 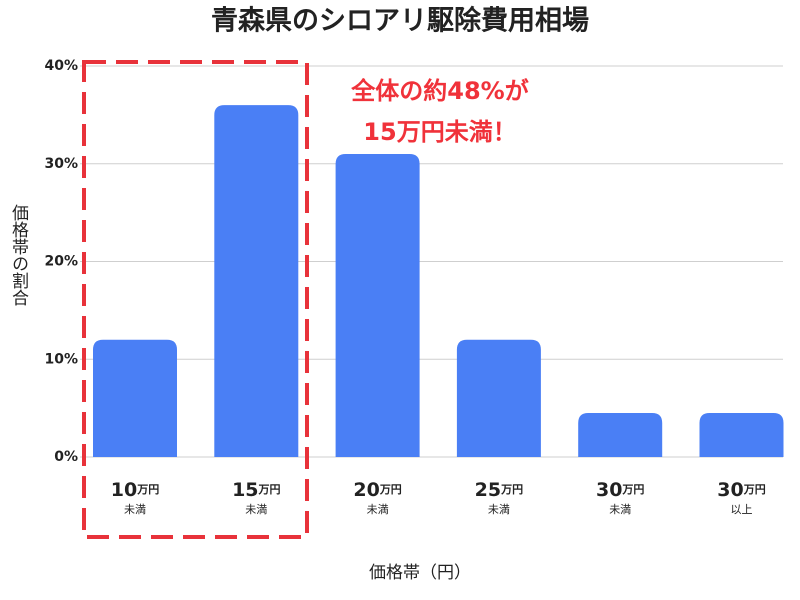 I want to click on x-tick-label: 20万円, so click(x=377, y=490).